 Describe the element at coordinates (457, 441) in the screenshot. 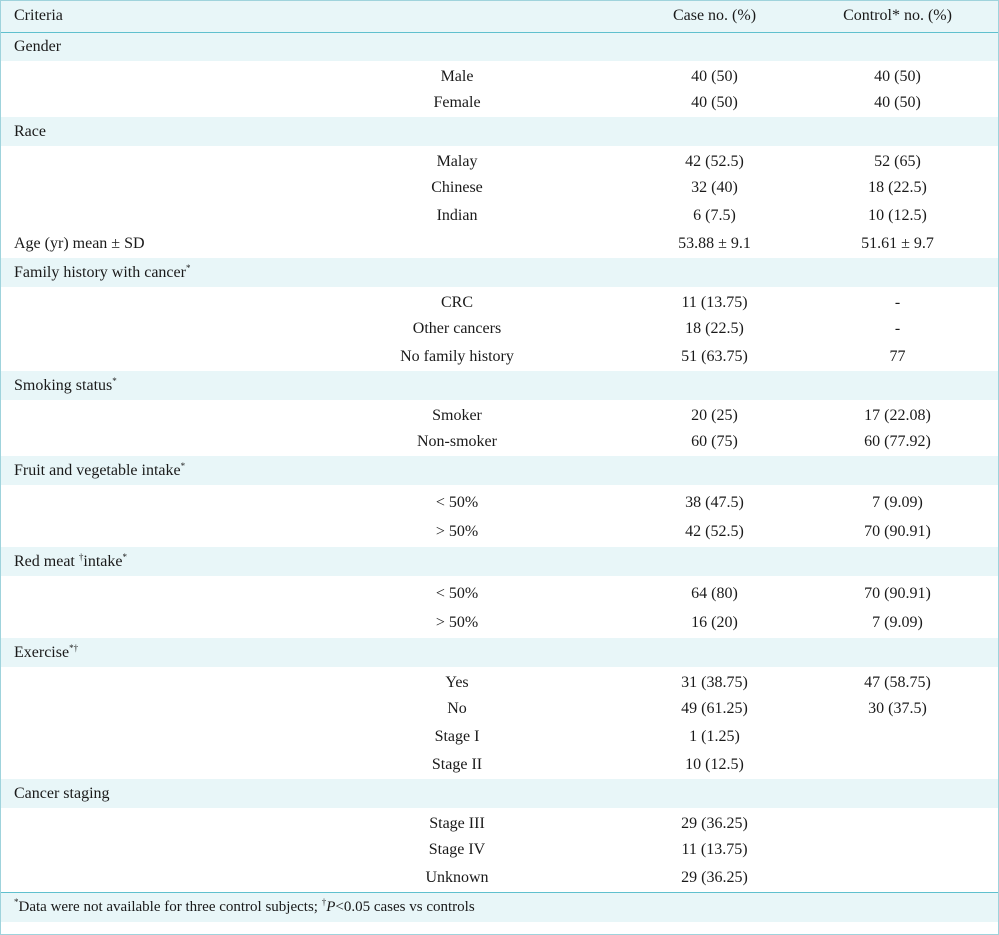

I see `row-label: Non-smoker` at that location.